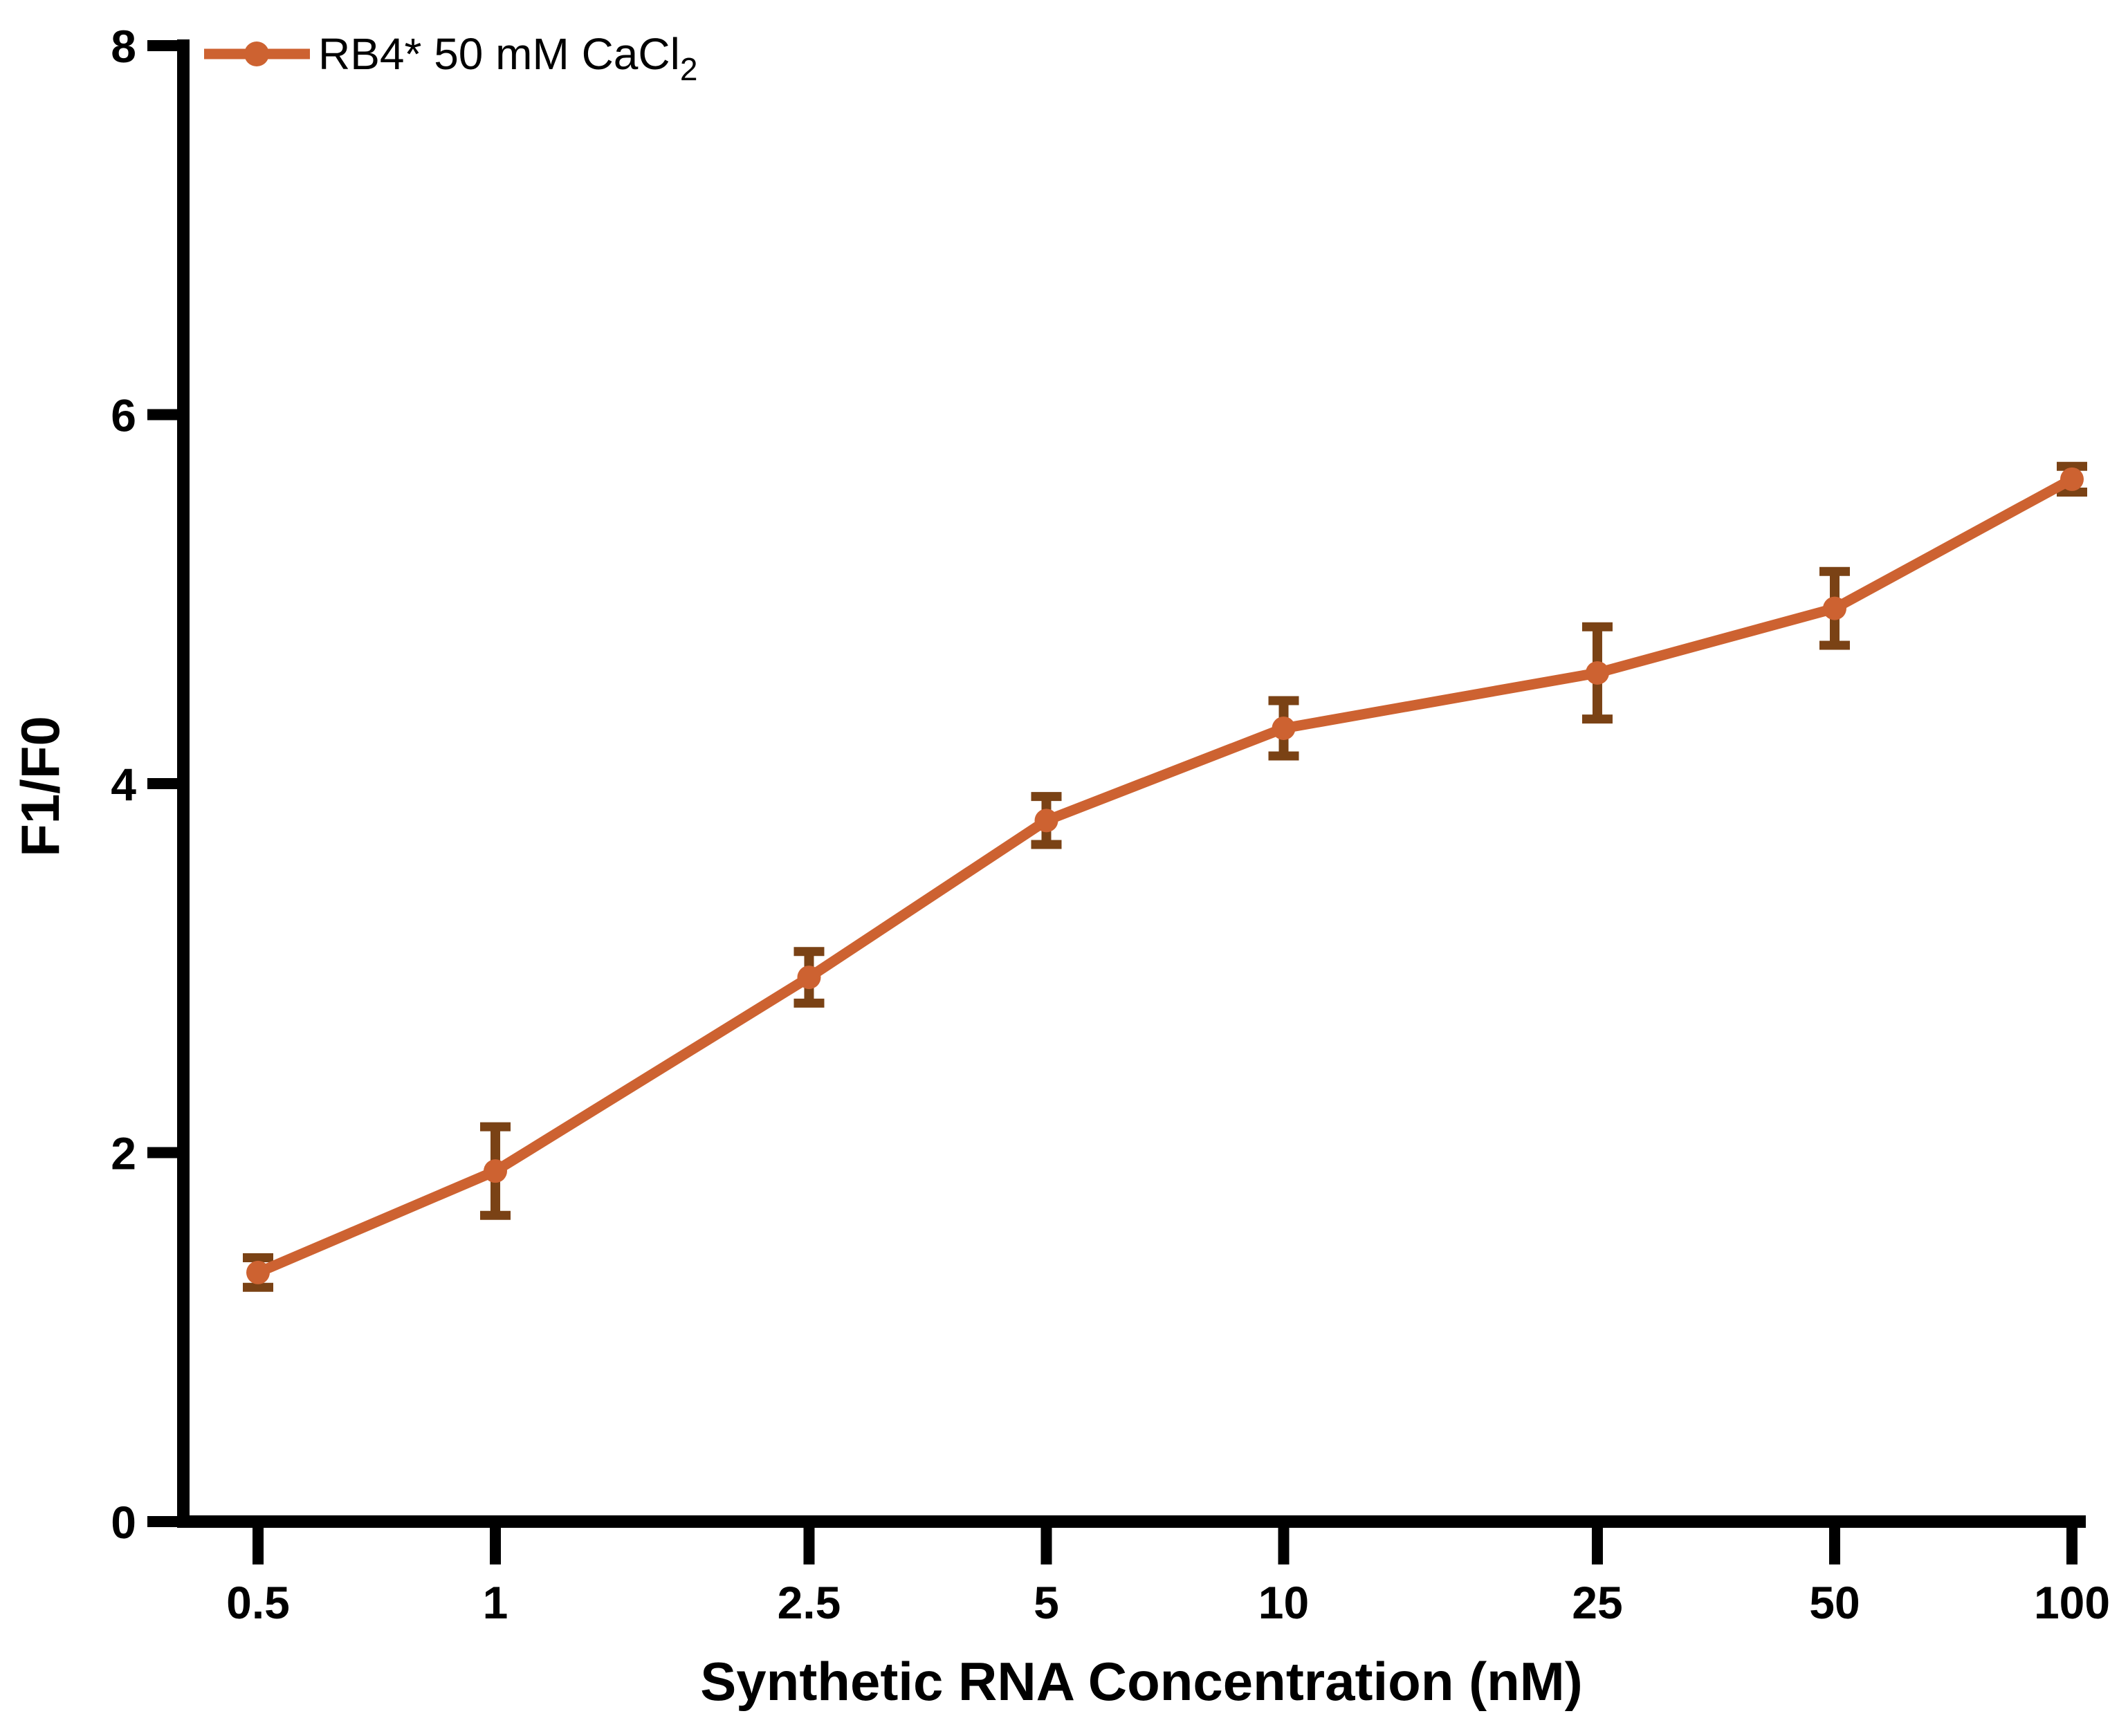  I want to click on x-tick-label: 10, so click(1284, 1602).